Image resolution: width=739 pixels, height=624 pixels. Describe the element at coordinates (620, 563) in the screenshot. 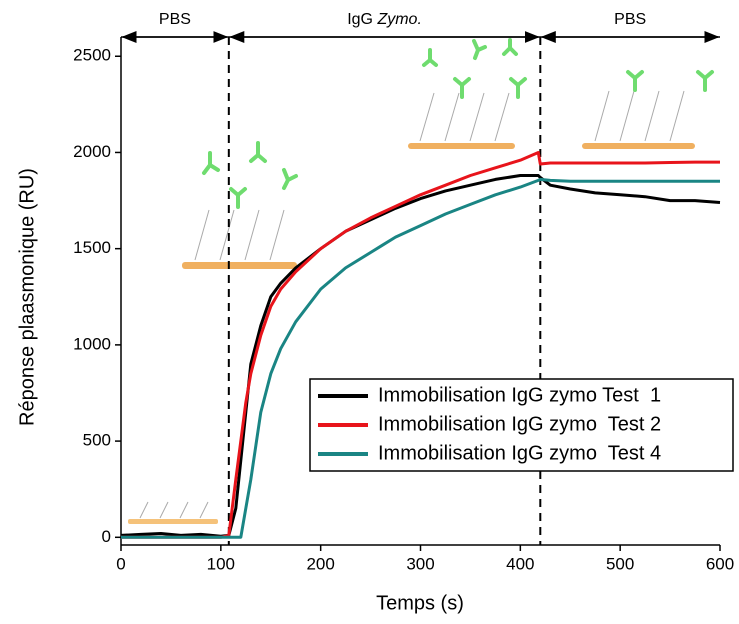

I see `x-tick-label: 500` at that location.